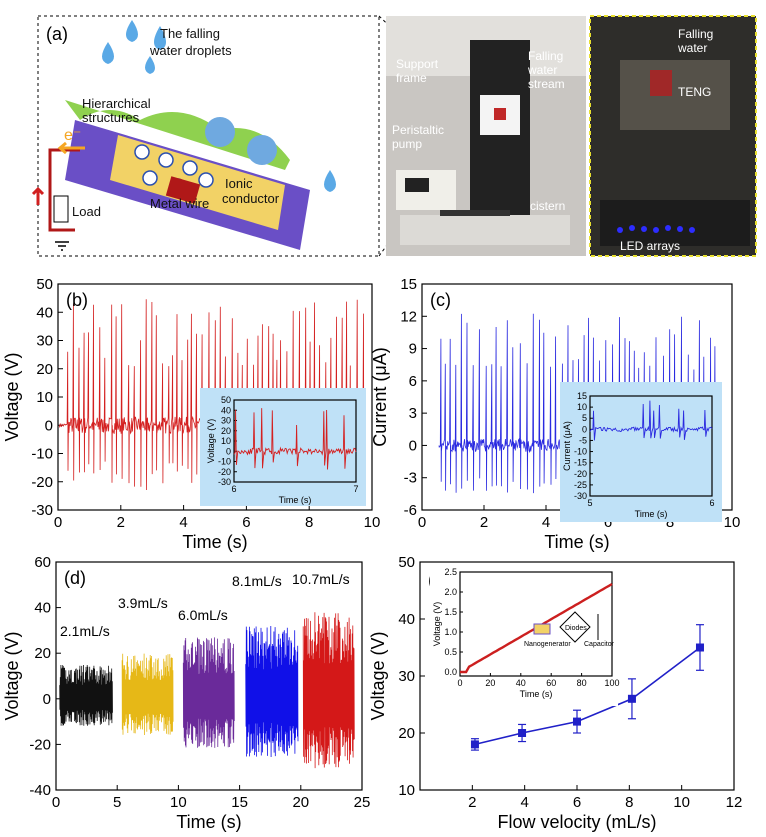  Describe the element at coordinates (413, 445) in the screenshot. I see `c-y-tick-label: 0` at that location.